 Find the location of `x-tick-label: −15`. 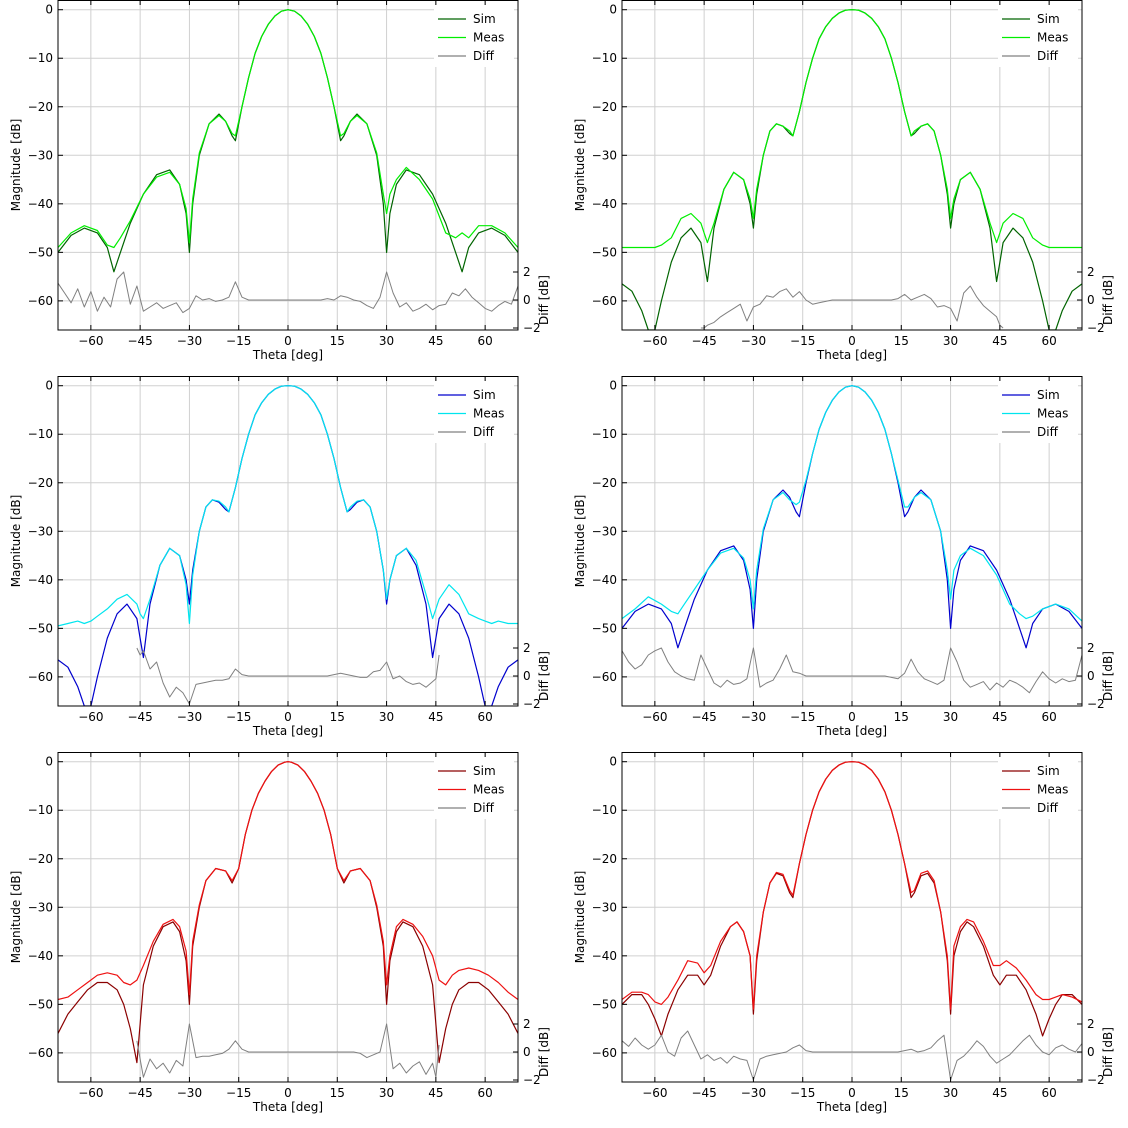

x-tick-label: −15 is located at coordinates (802, 341).